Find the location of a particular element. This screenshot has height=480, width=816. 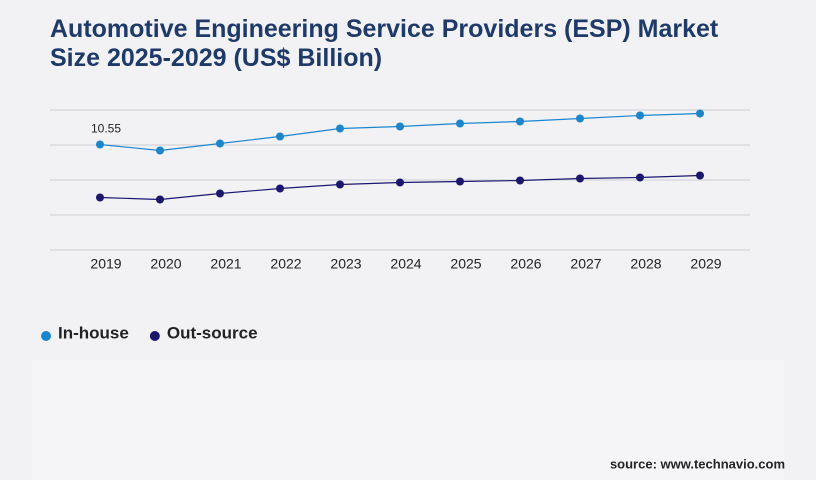

x-tick-label: 2024 is located at coordinates (405, 264).